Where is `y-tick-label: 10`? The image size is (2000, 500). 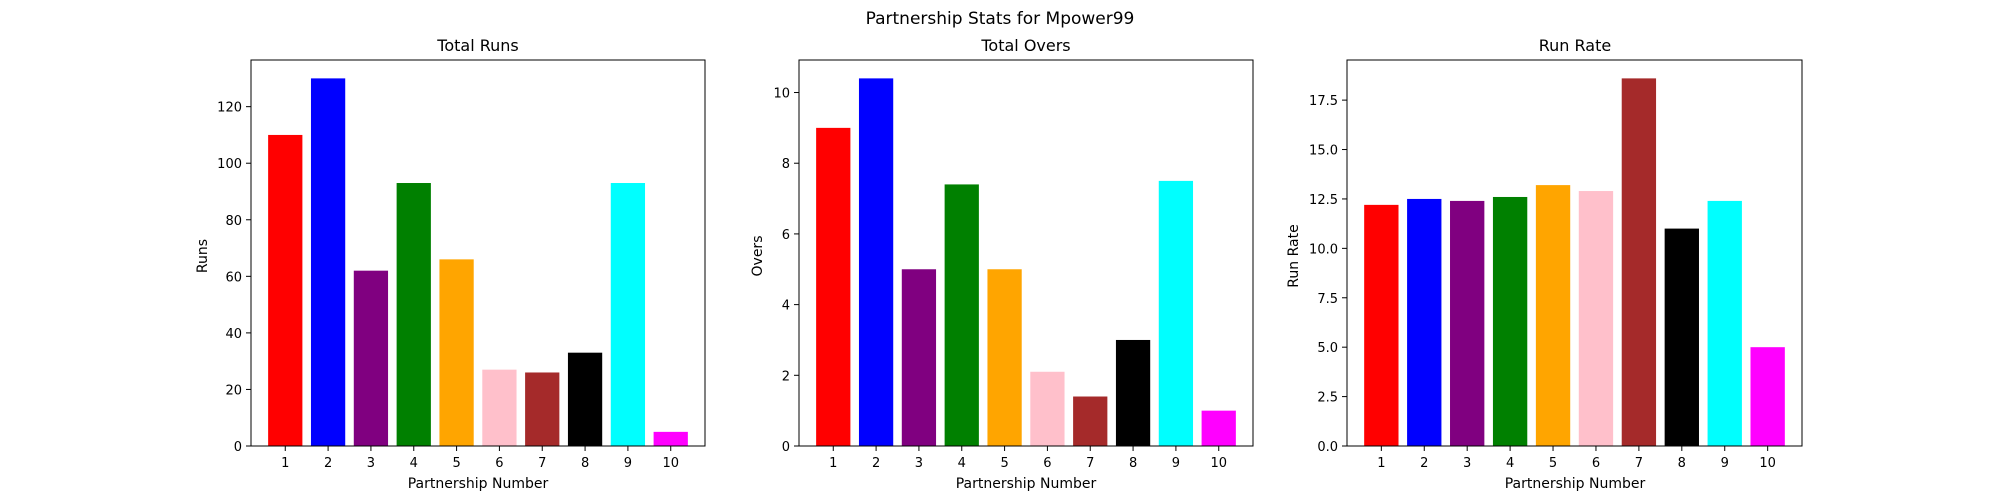
y-tick-label: 10 is located at coordinates (781, 94).